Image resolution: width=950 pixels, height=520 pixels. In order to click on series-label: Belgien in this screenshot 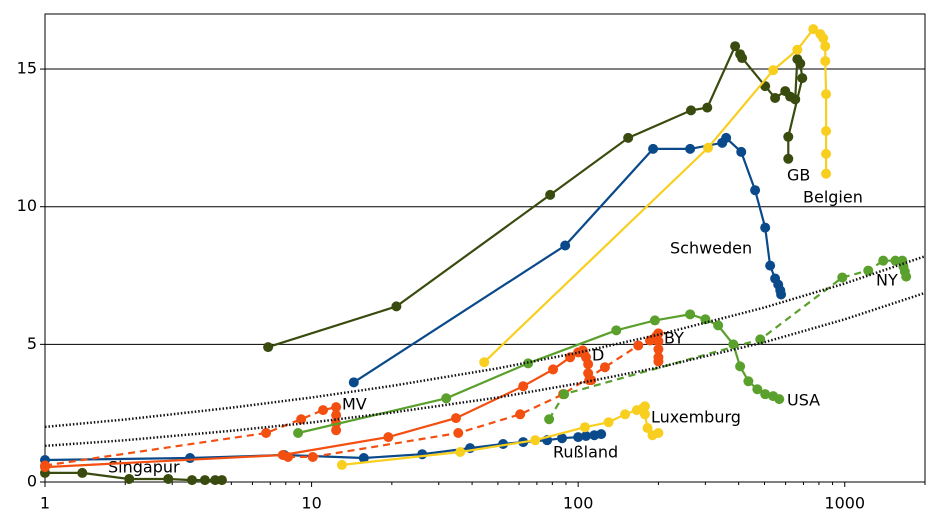, I will do `click(833, 197)`.